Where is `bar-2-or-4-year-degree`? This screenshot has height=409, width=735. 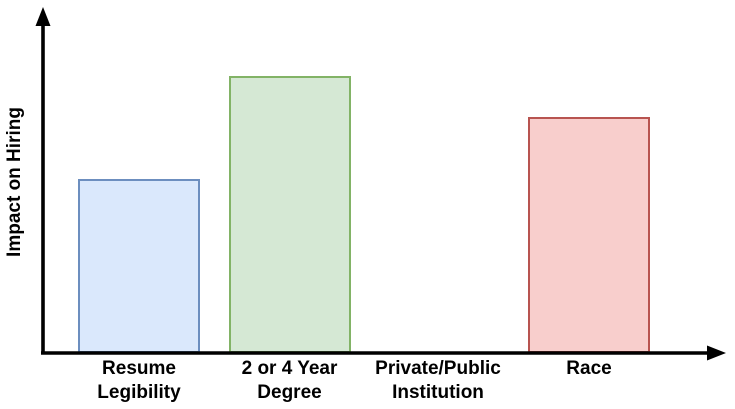
bar-2-or-4-year-degree is located at coordinates (289, 214).